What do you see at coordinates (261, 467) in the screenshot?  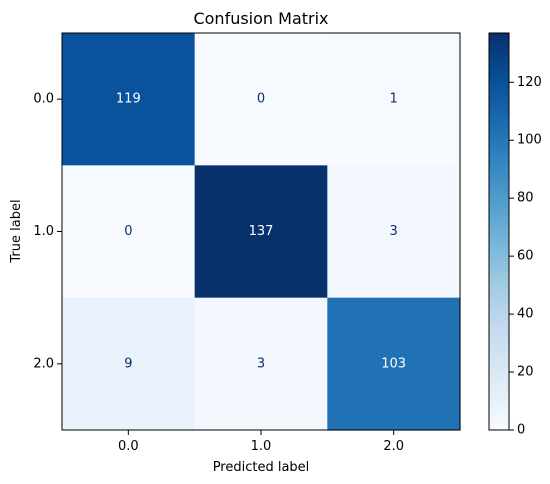 I see `x-axis-label: Predicted label` at bounding box center [261, 467].